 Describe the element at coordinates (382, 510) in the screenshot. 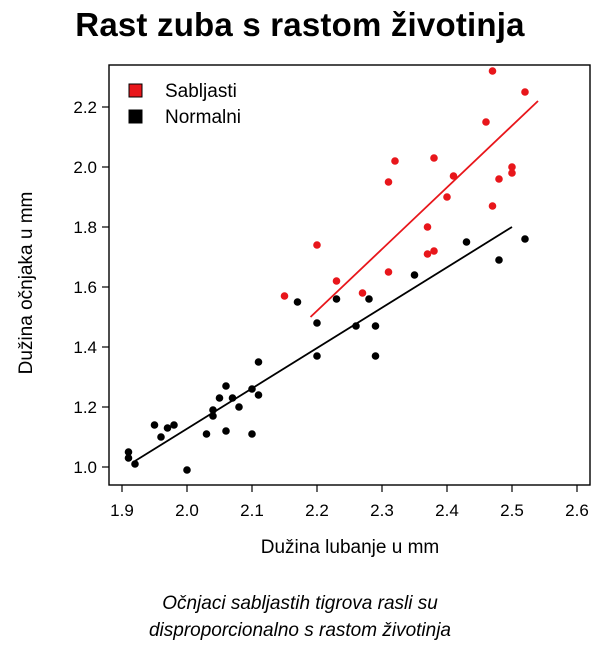

I see `x-tick-label: 2.3` at that location.